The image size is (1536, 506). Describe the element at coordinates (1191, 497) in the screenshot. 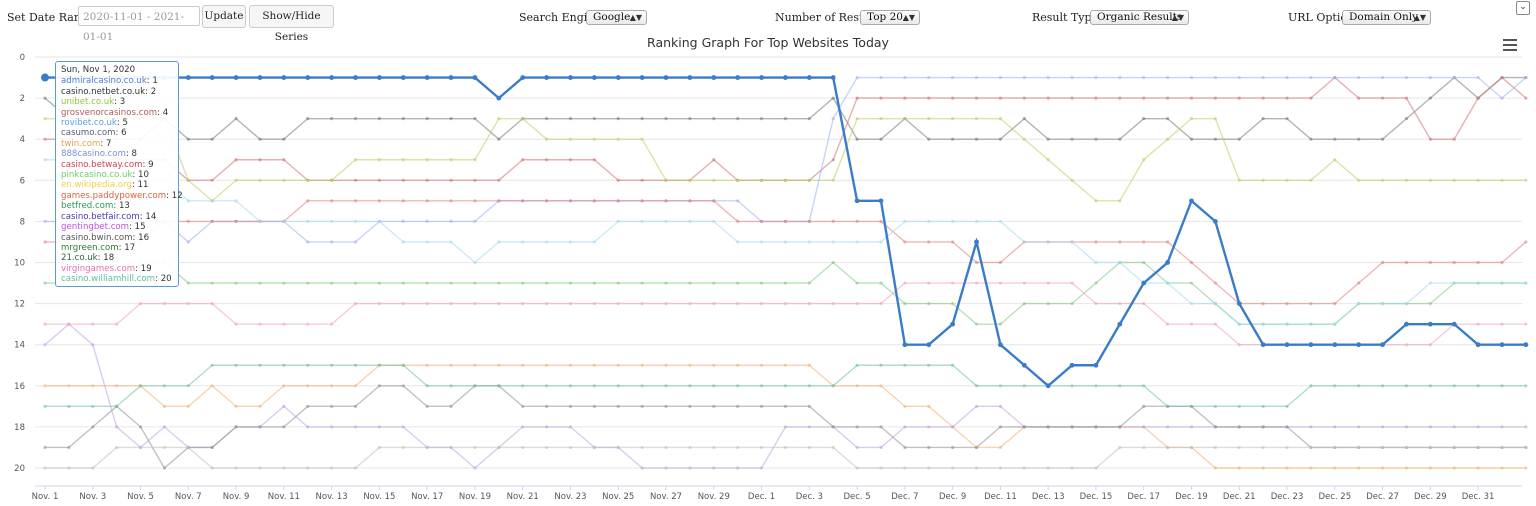

I see `x-tick-label: Dec. 19` at that location.